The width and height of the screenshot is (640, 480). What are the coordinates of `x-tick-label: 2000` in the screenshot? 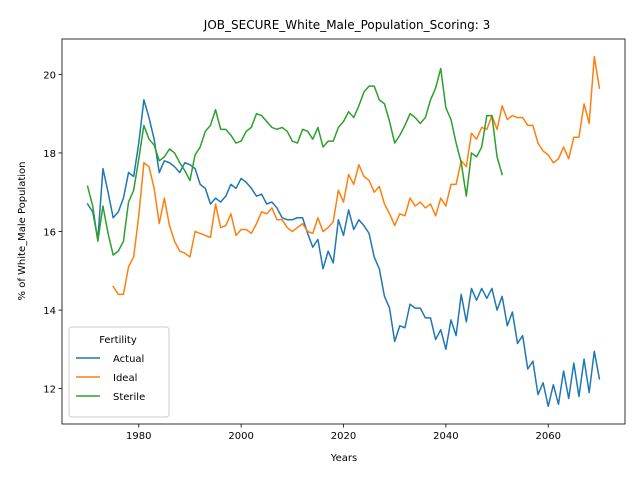 It's located at (240, 436).